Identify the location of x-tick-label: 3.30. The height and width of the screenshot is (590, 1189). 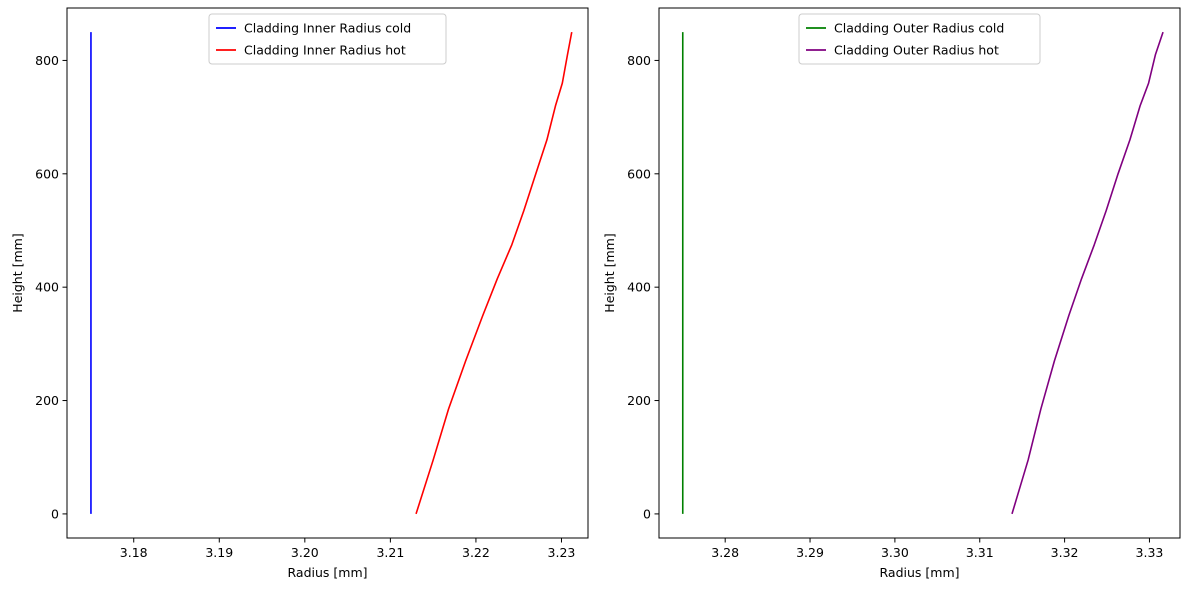
(895, 552).